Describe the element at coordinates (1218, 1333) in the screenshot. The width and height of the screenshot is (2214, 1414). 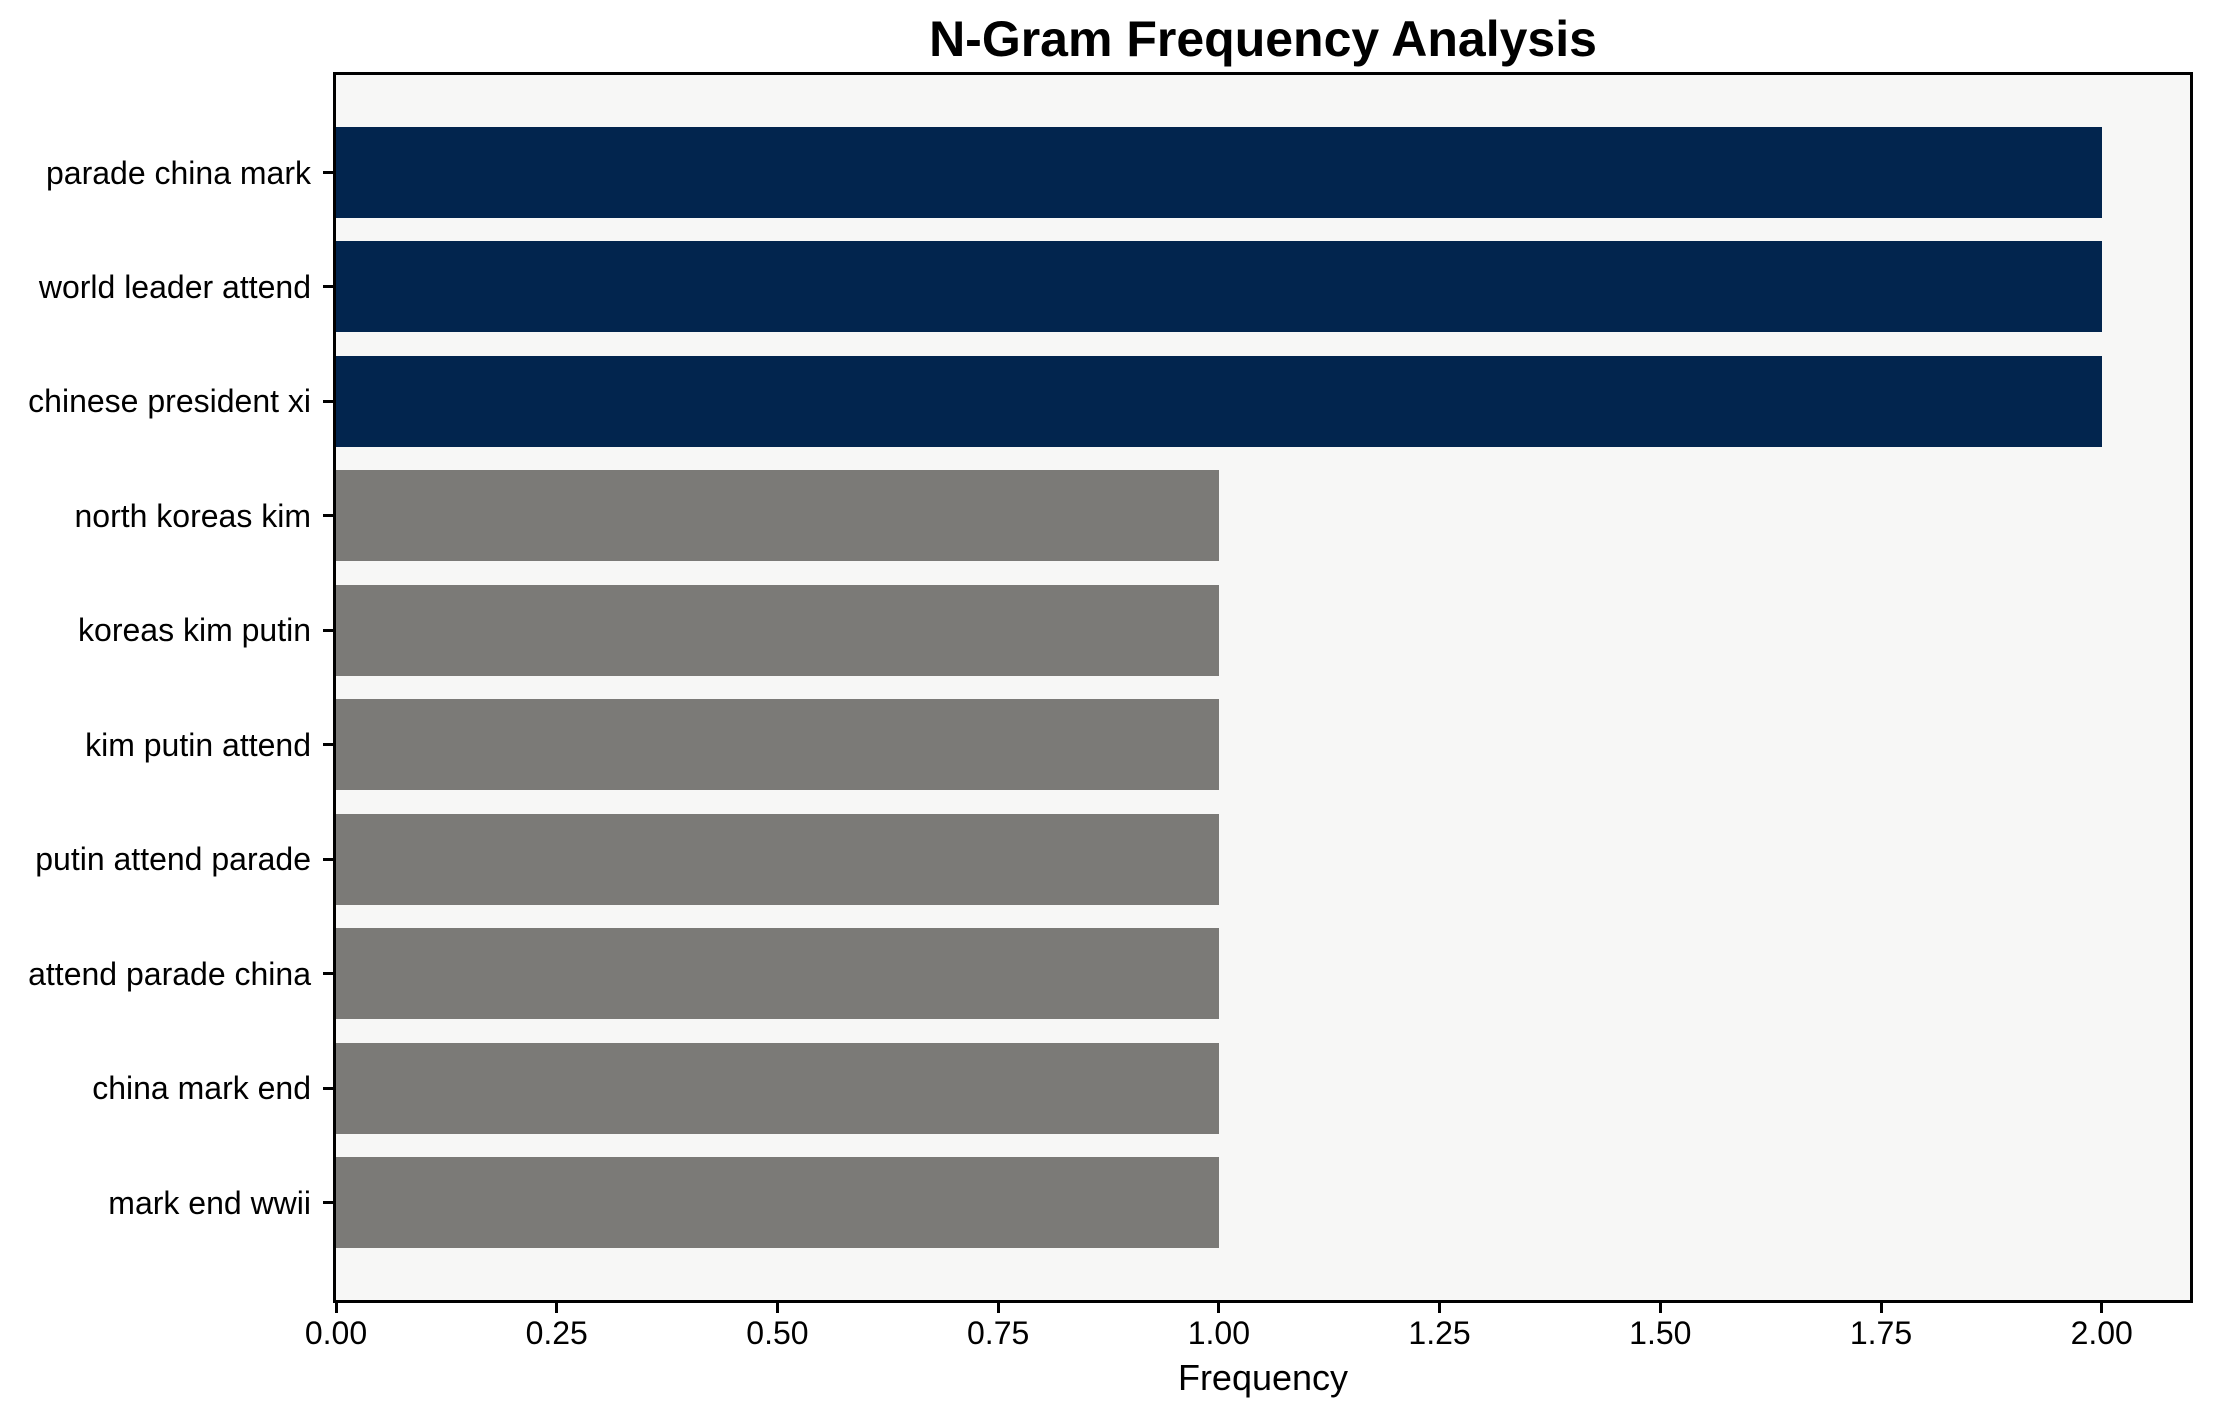
I see `x-tick-label: 1.00` at that location.